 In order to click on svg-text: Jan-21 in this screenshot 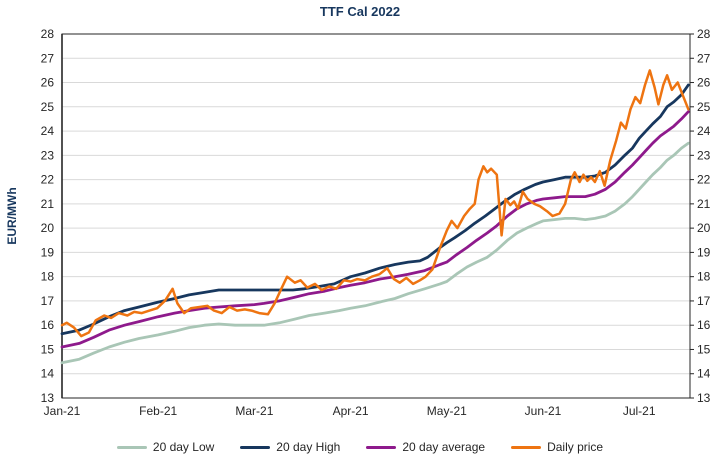, I will do `click(62, 411)`.